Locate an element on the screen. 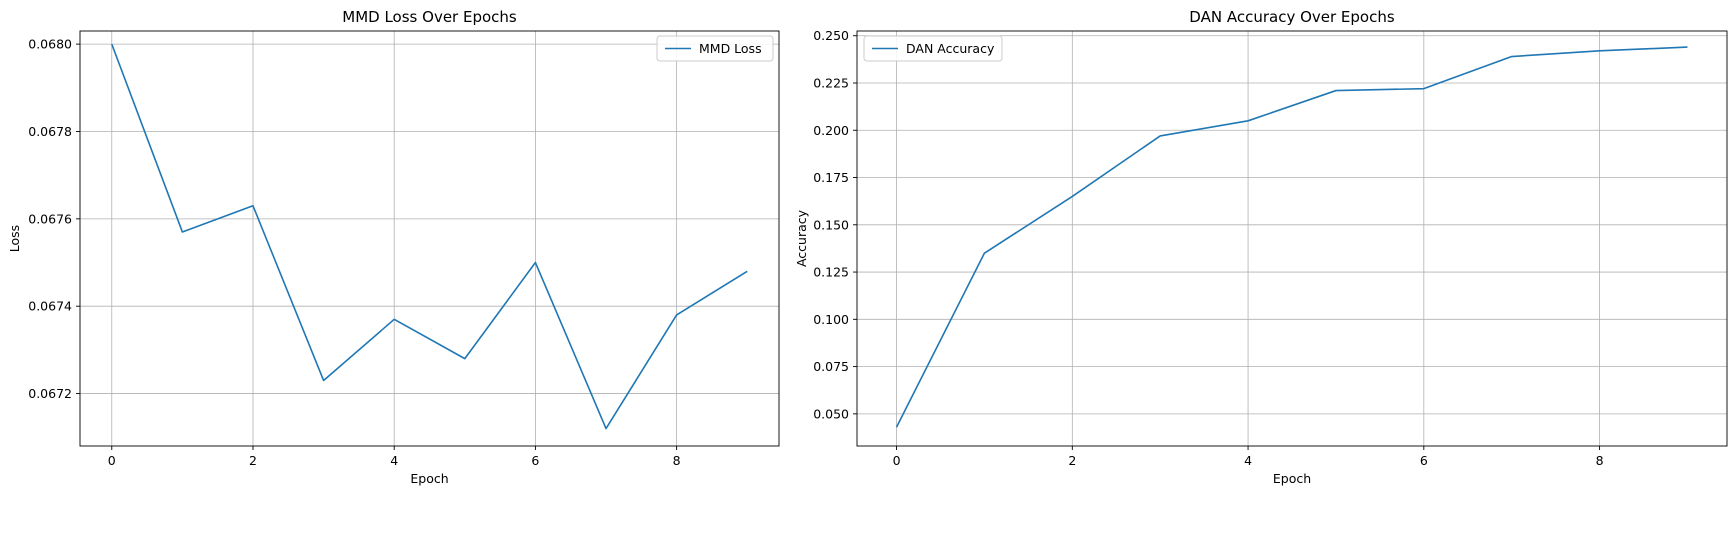 This screenshot has height=547, width=1735. y-tick-label: 0.0678 is located at coordinates (50, 131).